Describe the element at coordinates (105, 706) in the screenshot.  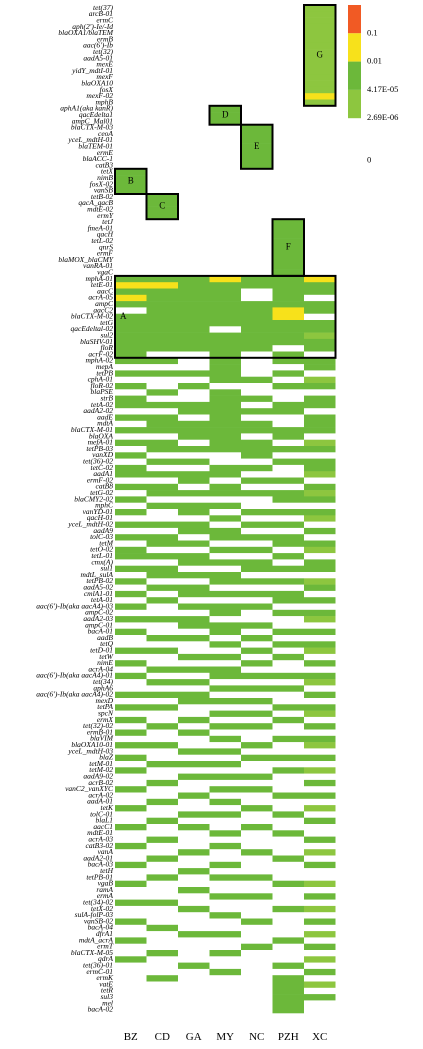
I see `row-label: tetPA` at that location.